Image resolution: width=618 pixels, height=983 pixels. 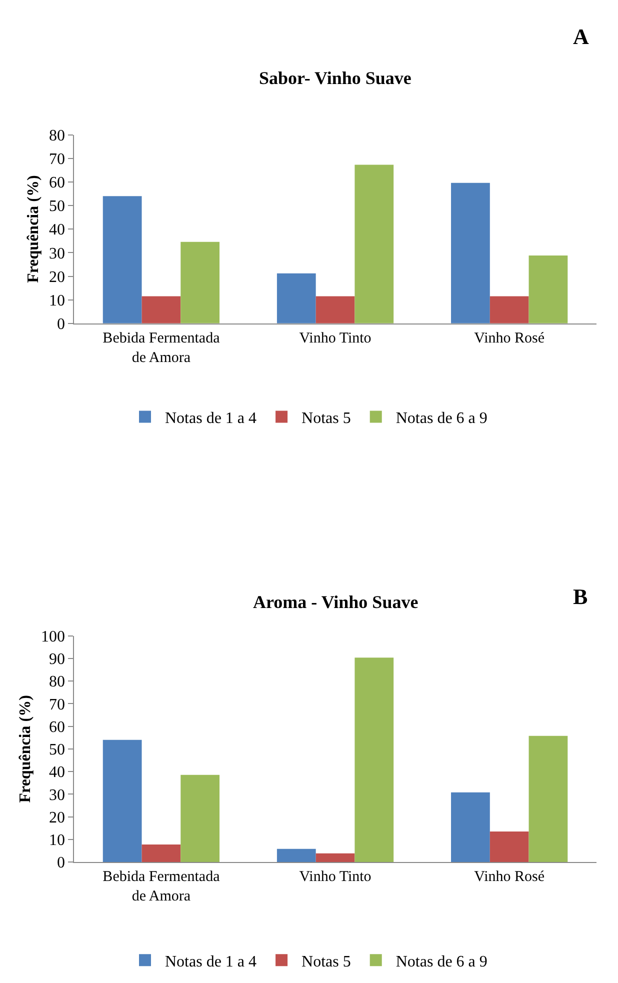 I want to click on y-tick-label: 90, so click(x=56, y=659).